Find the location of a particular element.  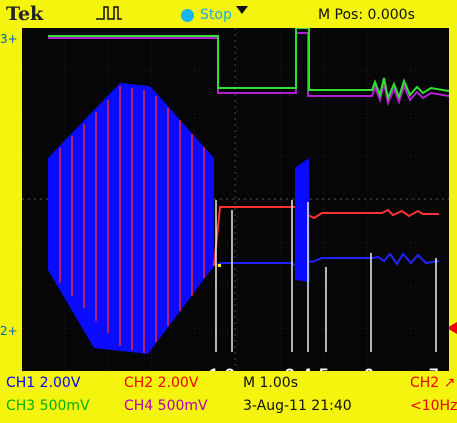

date-time-readout: 3-Aug-11 21:40 is located at coordinates (297, 406).